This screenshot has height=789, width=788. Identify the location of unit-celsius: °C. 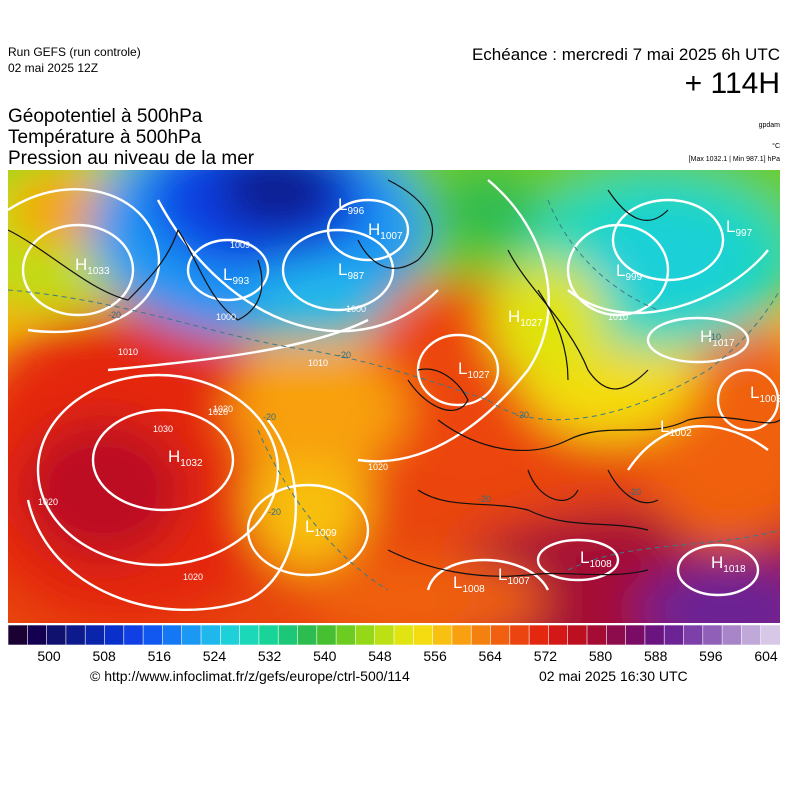
(776, 146).